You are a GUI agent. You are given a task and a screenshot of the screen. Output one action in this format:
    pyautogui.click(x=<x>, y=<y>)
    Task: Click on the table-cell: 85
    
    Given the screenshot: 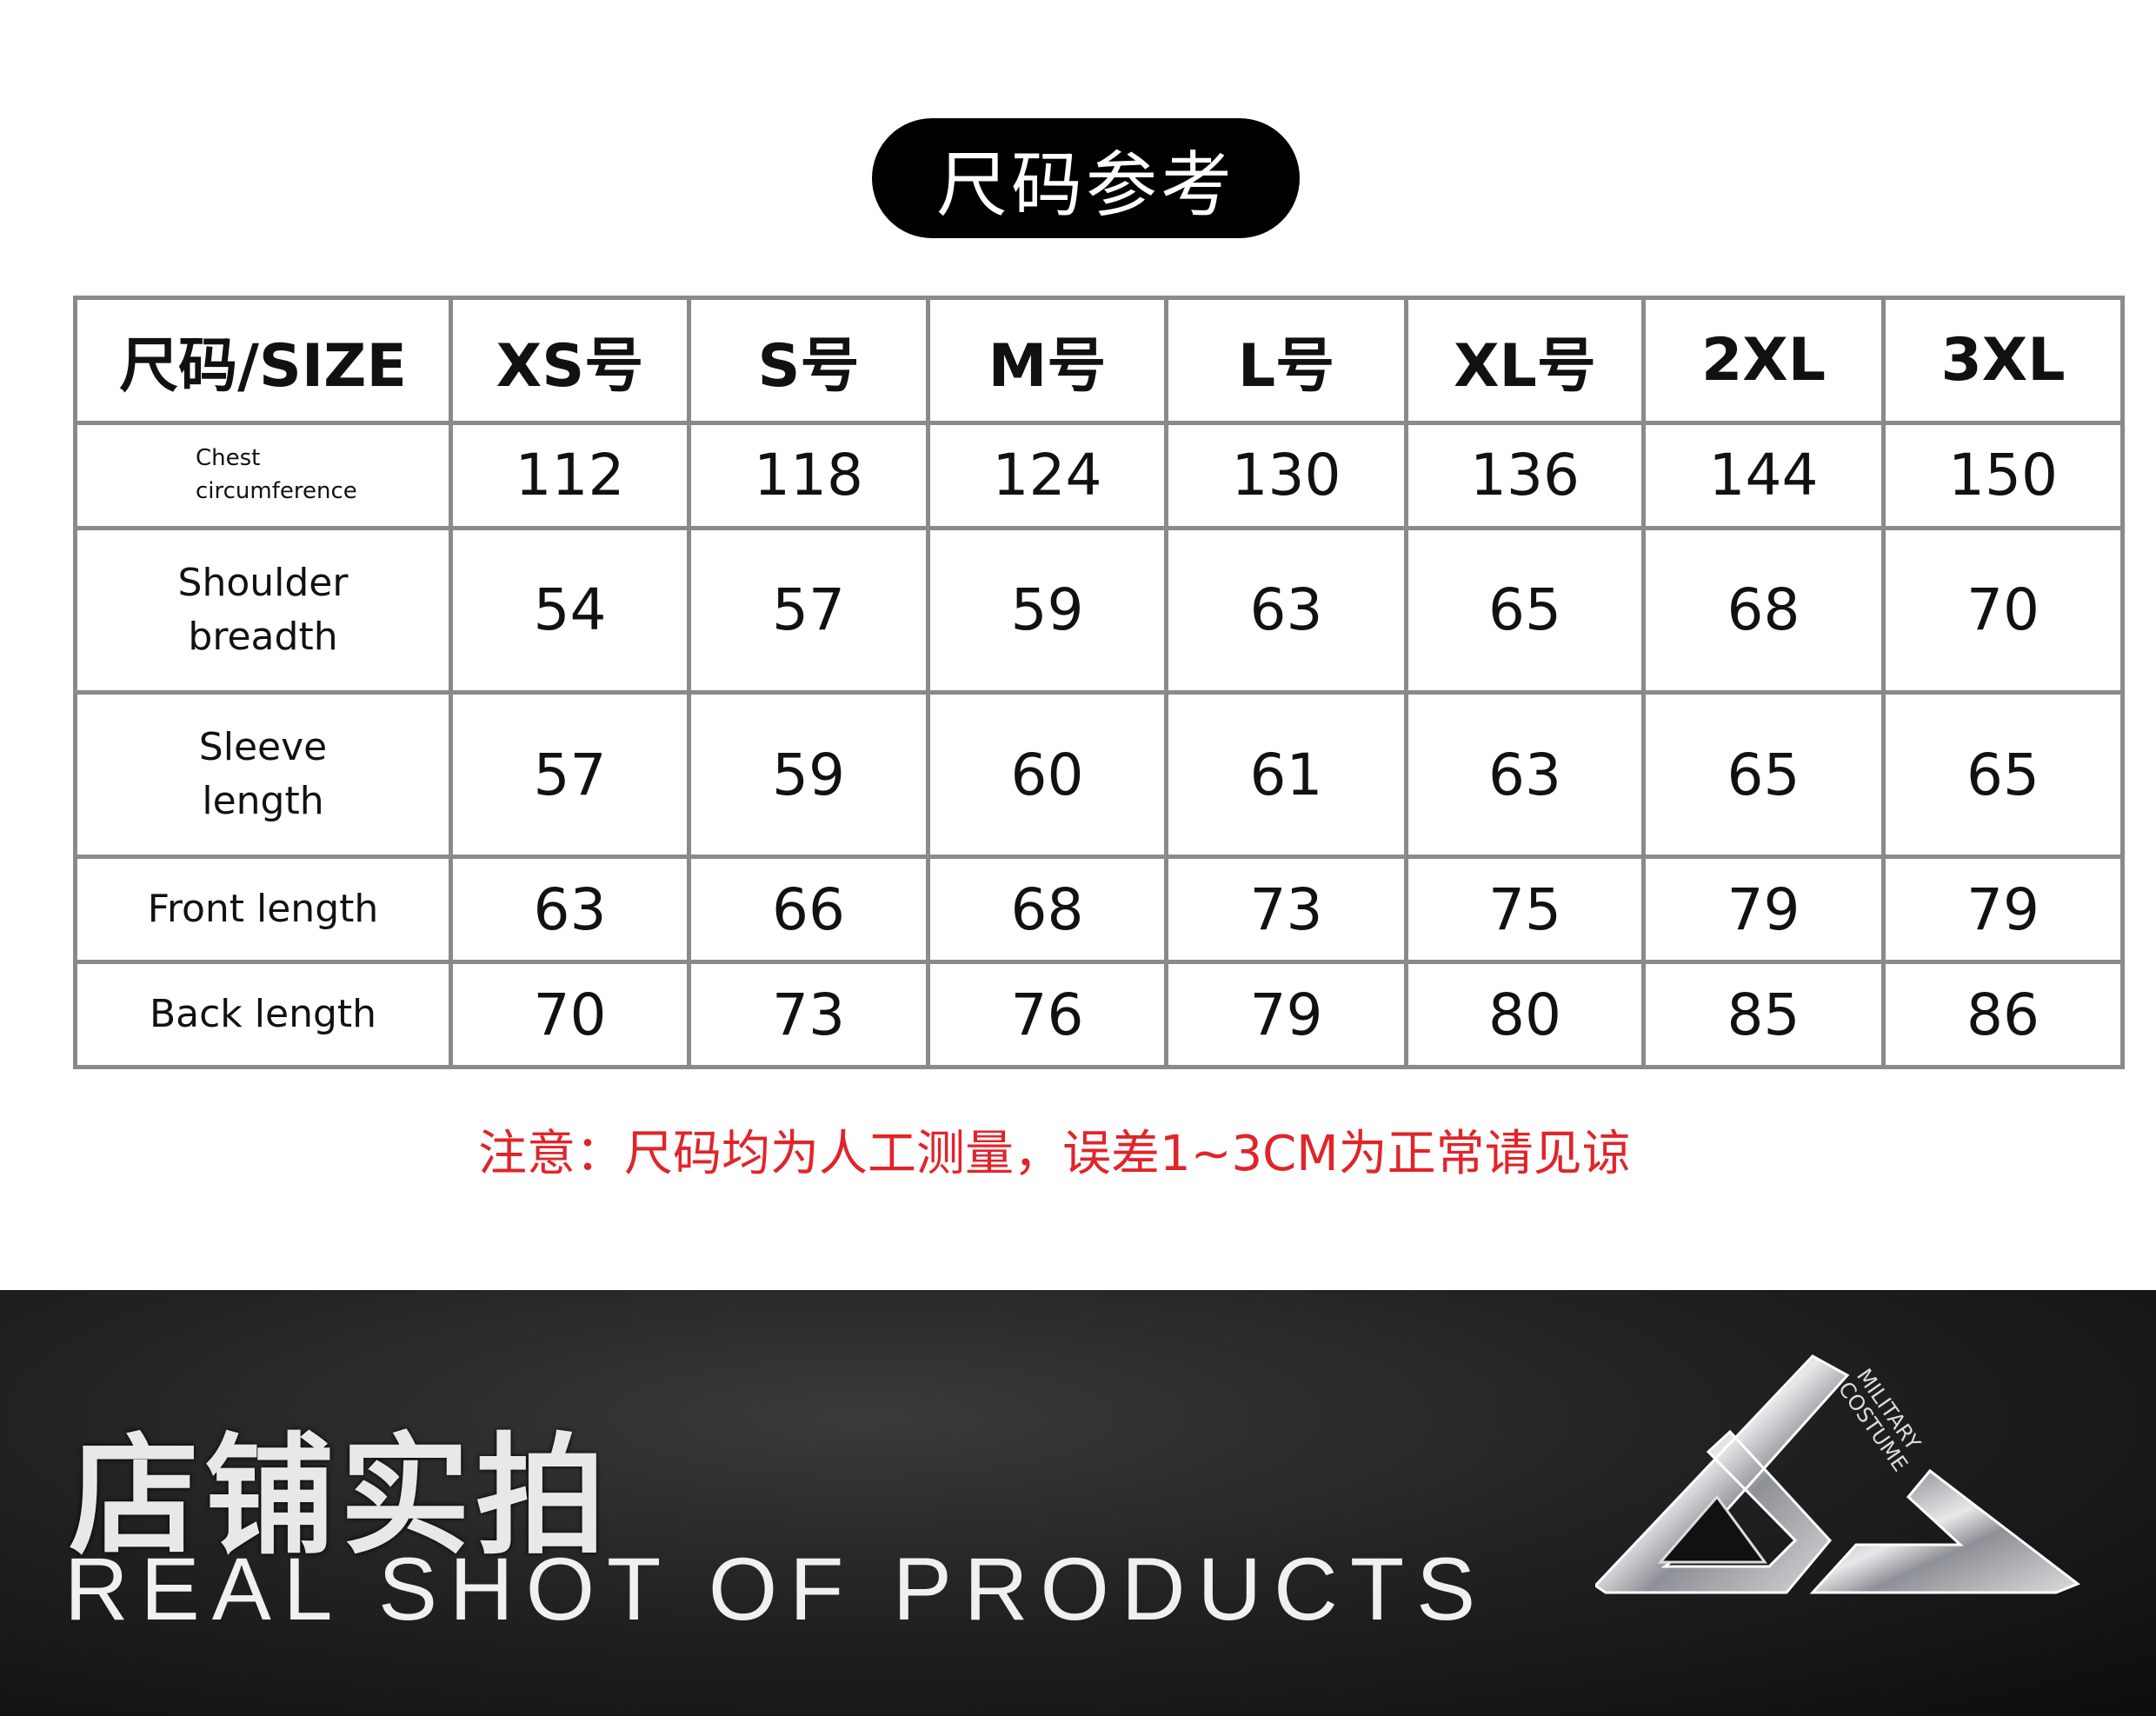 What is the action you would take?
    pyautogui.click(x=1763, y=1014)
    